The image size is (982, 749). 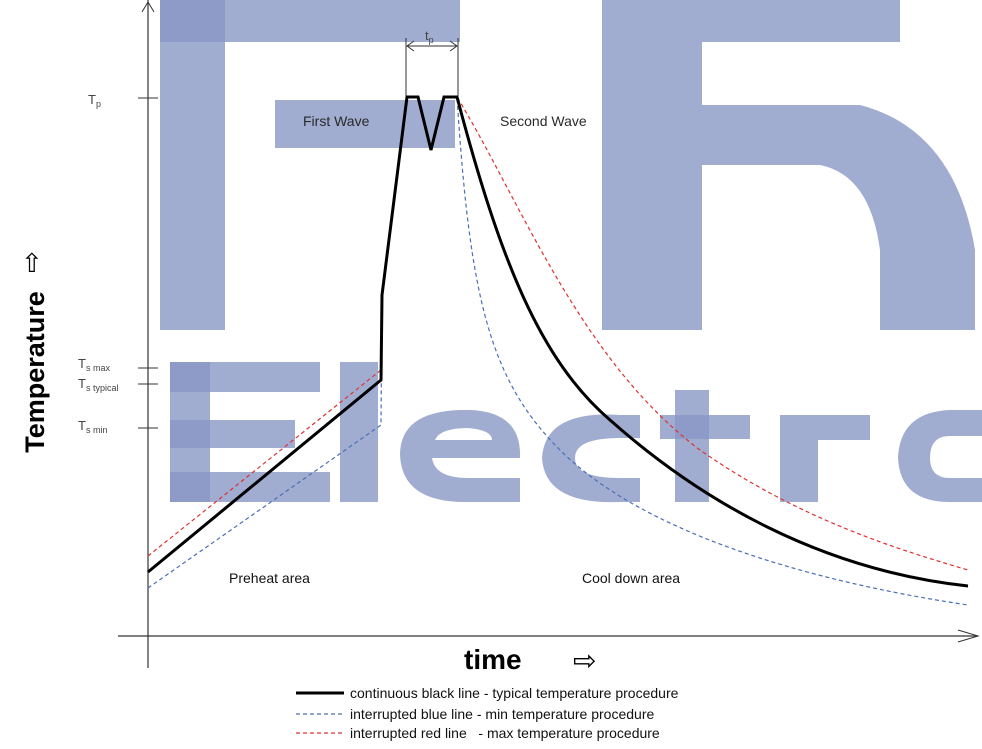 I want to click on first-wave-label: First Wave, so click(x=336, y=121).